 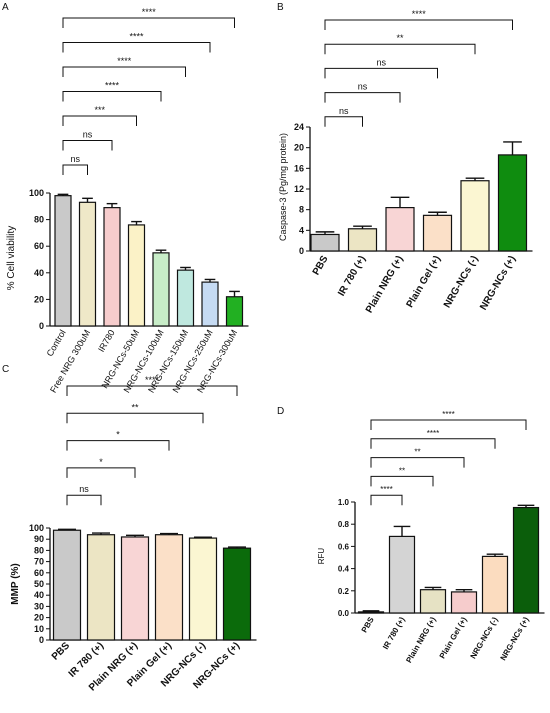 What do you see at coordinates (344, 546) in the screenshot?
I see `y-tick-label: 0.6` at bounding box center [344, 546].